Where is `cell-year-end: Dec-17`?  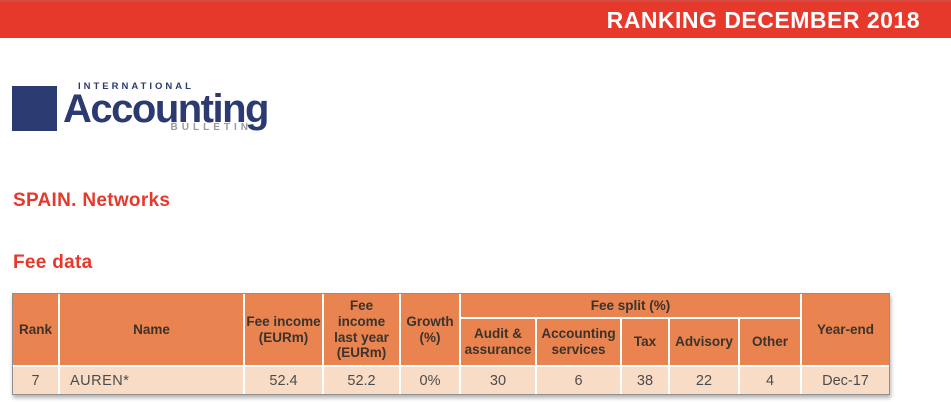
cell-year-end: Dec-17 is located at coordinates (844, 379).